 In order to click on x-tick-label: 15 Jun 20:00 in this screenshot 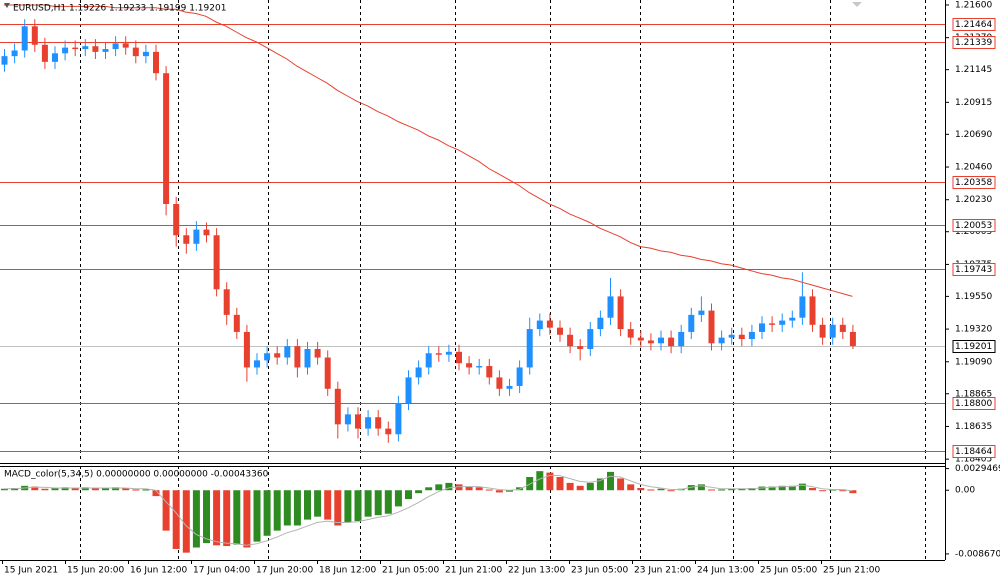, I will do `click(95, 571)`.